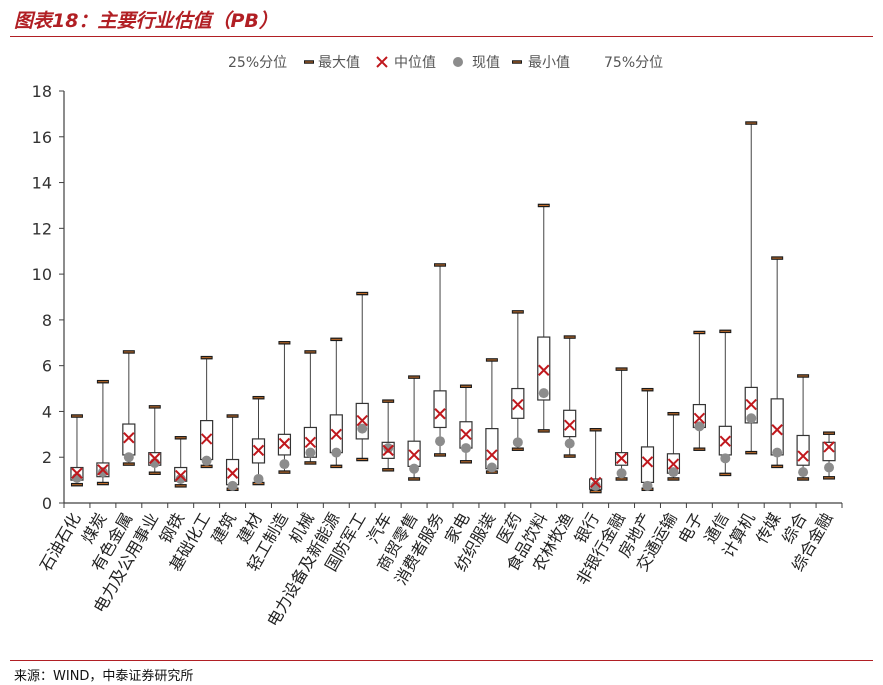  What do you see at coordinates (42, 91) in the screenshot?
I see `y-tick-label: 18` at bounding box center [42, 91].